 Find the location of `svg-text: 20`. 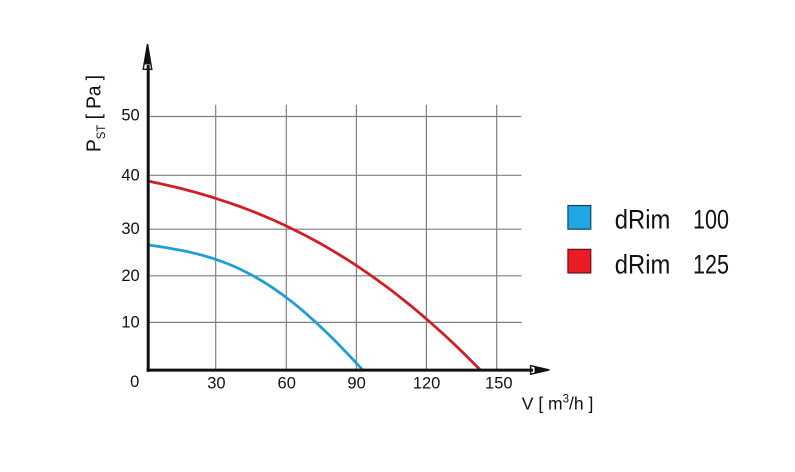

svg-text: 20 is located at coordinates (130, 276).